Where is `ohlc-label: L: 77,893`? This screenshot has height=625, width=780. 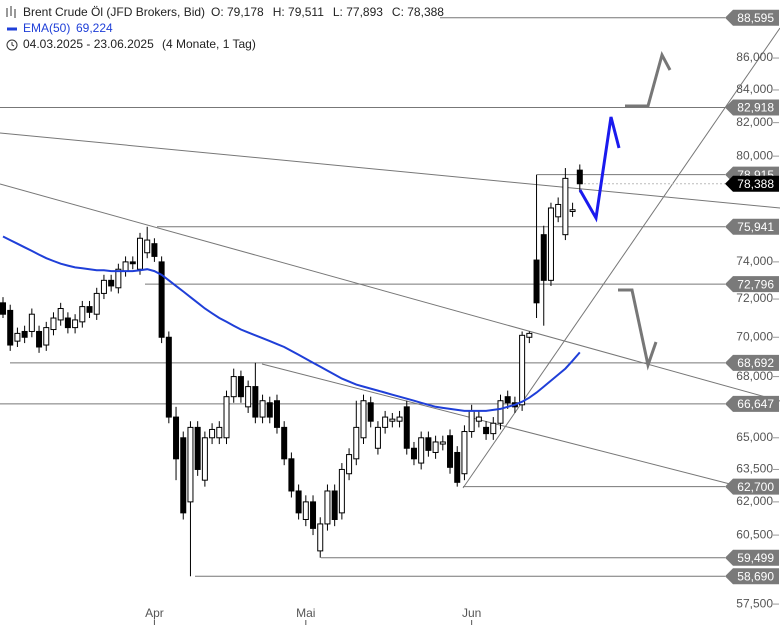
ohlc-label: L: 77,893 is located at coordinates (358, 12).